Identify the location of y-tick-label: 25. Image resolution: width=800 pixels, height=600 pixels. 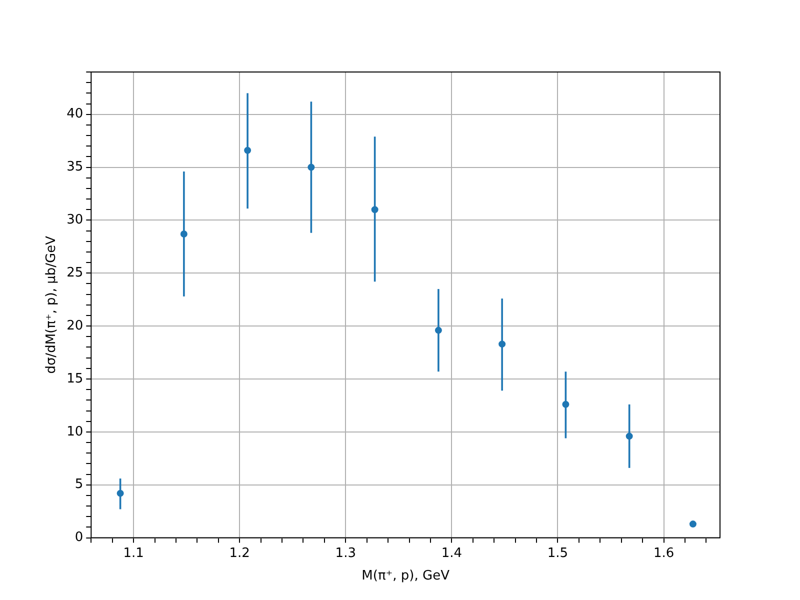
(75, 273).